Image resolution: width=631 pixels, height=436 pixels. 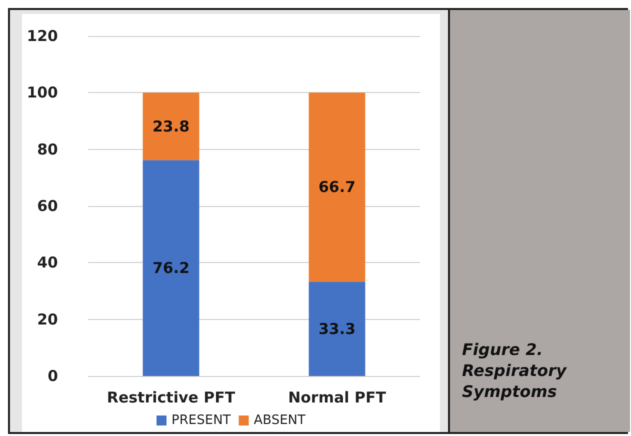 I want to click on data-label: 23.8, so click(x=171, y=126).